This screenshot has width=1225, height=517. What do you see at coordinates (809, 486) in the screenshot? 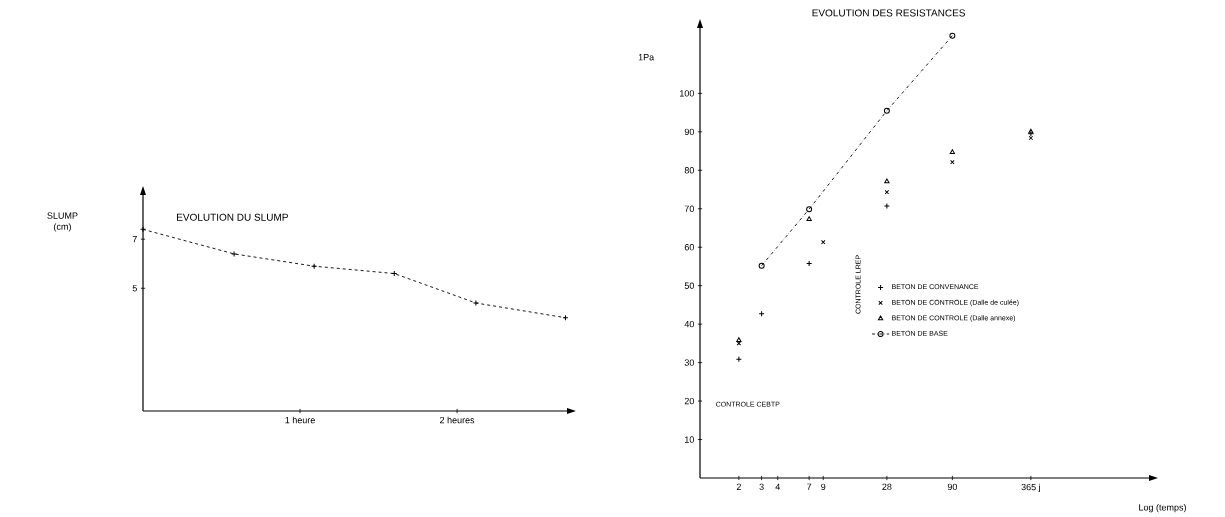
I see `x-tick-label: 7` at bounding box center [809, 486].